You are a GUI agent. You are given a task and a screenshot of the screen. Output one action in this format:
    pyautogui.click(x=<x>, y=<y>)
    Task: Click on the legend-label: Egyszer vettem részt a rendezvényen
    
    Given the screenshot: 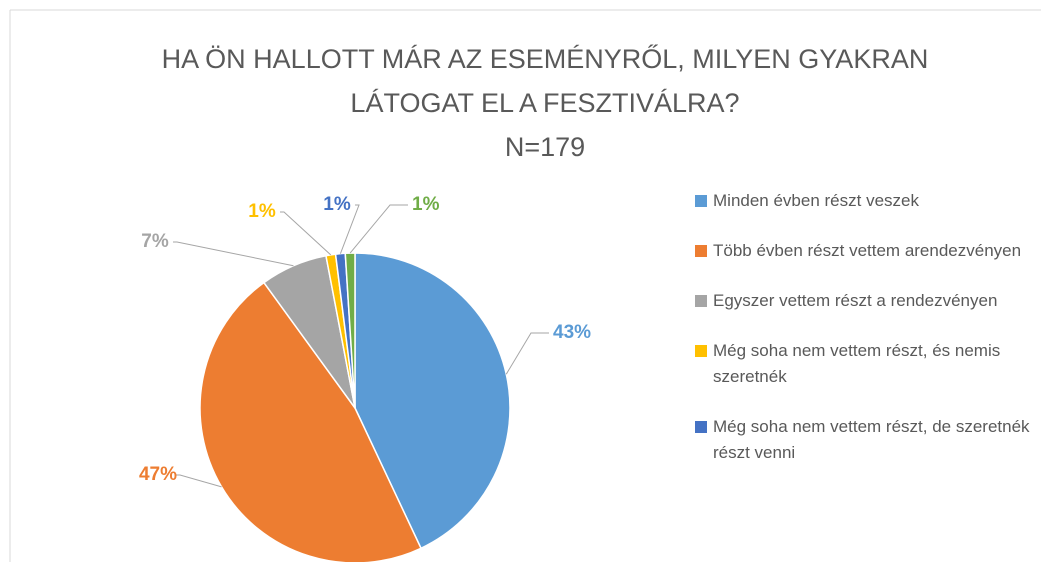 What is the action you would take?
    pyautogui.click(x=855, y=300)
    